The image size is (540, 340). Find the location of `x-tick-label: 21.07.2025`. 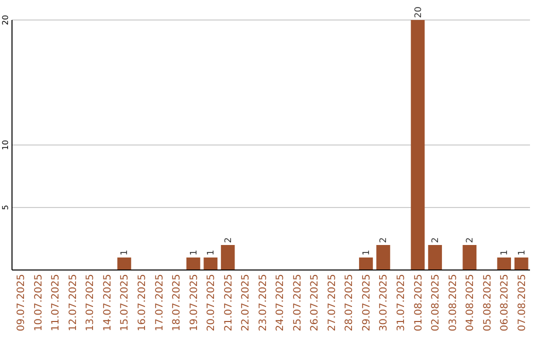

x-tick-label: 21.07.2025 is located at coordinates (228, 303).